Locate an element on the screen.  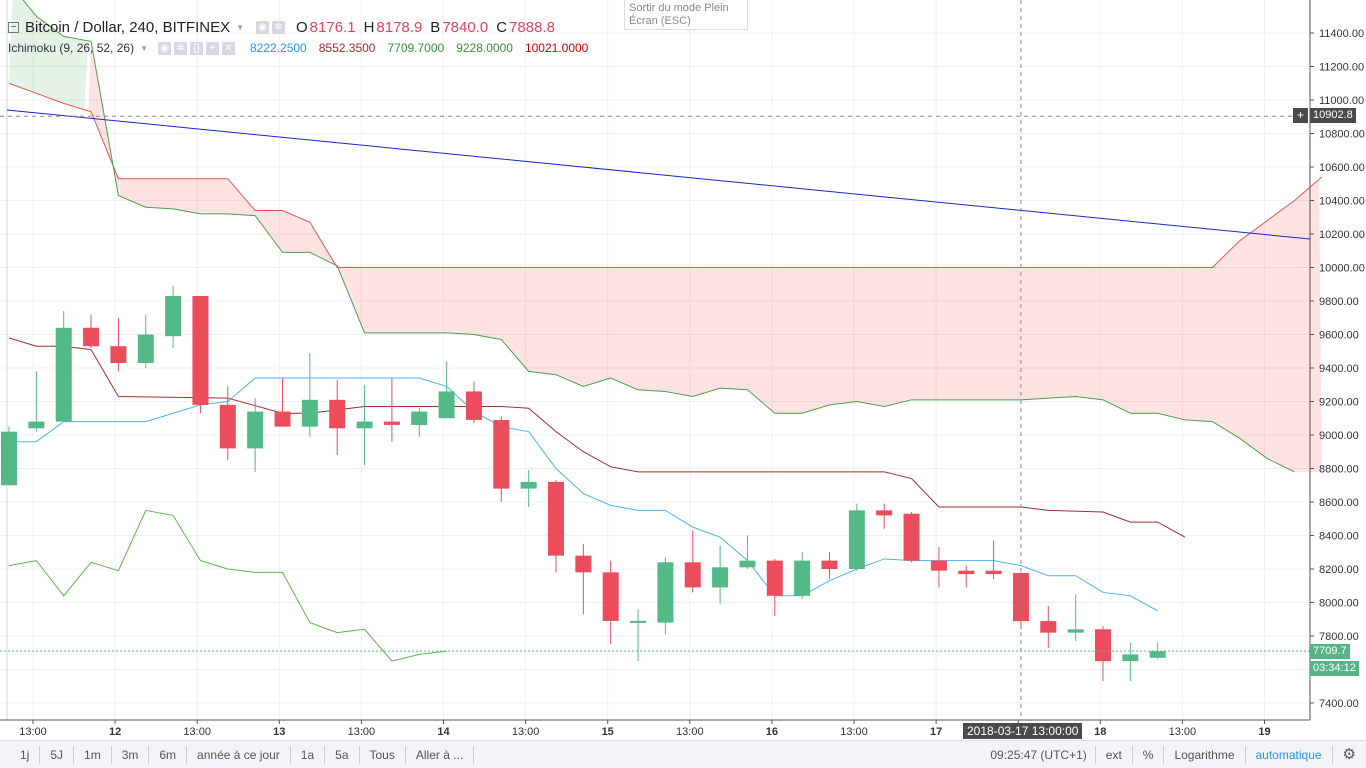
indicator-value-2: 7709.7000 is located at coordinates (416, 48).